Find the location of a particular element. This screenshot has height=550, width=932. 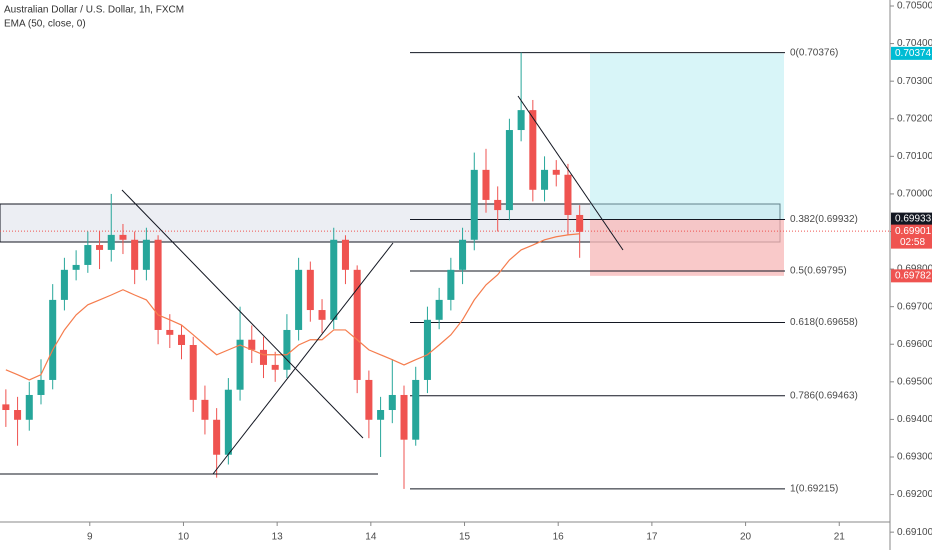

x-tick-label: 17 is located at coordinates (652, 537).